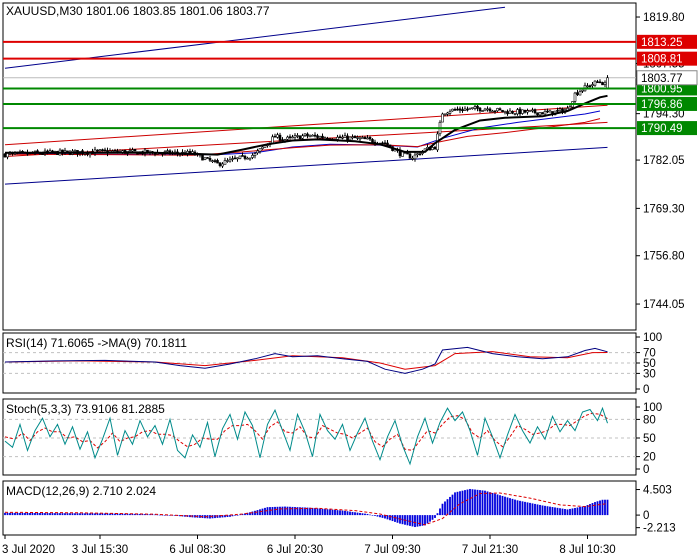 This screenshot has width=700, height=560. What do you see at coordinates (306, 431) in the screenshot?
I see `stoch-d-line` at bounding box center [306, 431].